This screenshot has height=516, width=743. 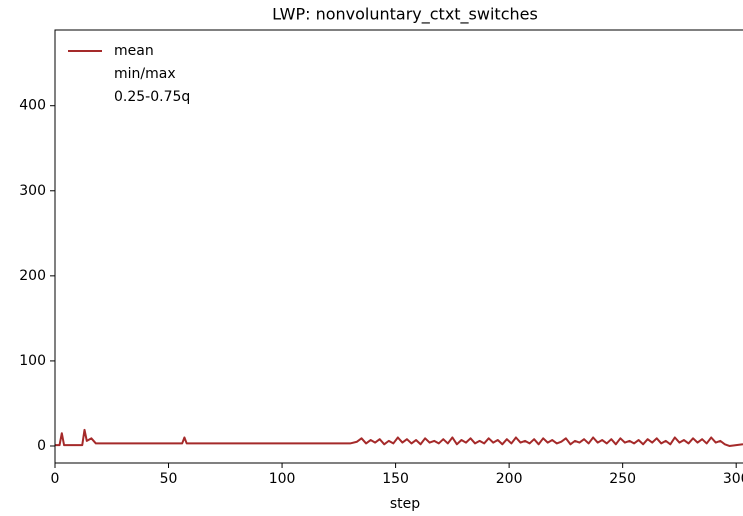 I want to click on x-tick-label: 300, so click(x=733, y=479).